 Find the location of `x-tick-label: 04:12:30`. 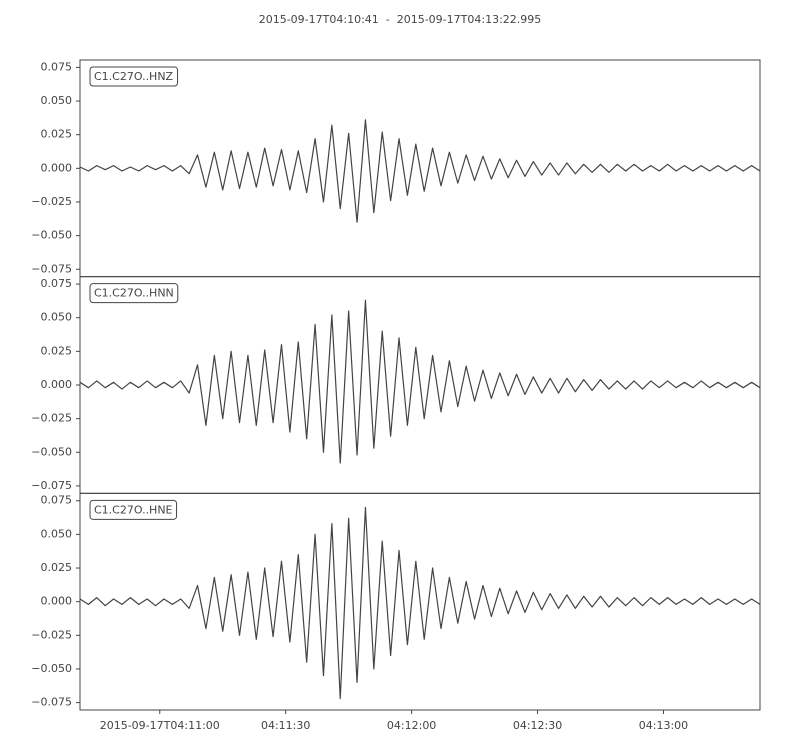

x-tick-label: 04:12:30 is located at coordinates (537, 725).